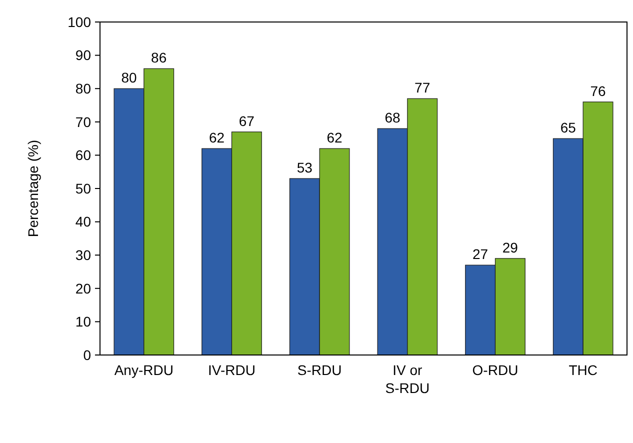 The width and height of the screenshot is (633, 443). What do you see at coordinates (407, 379) in the screenshot?
I see `x-tick-label: IV or S-RDU` at bounding box center [407, 379].